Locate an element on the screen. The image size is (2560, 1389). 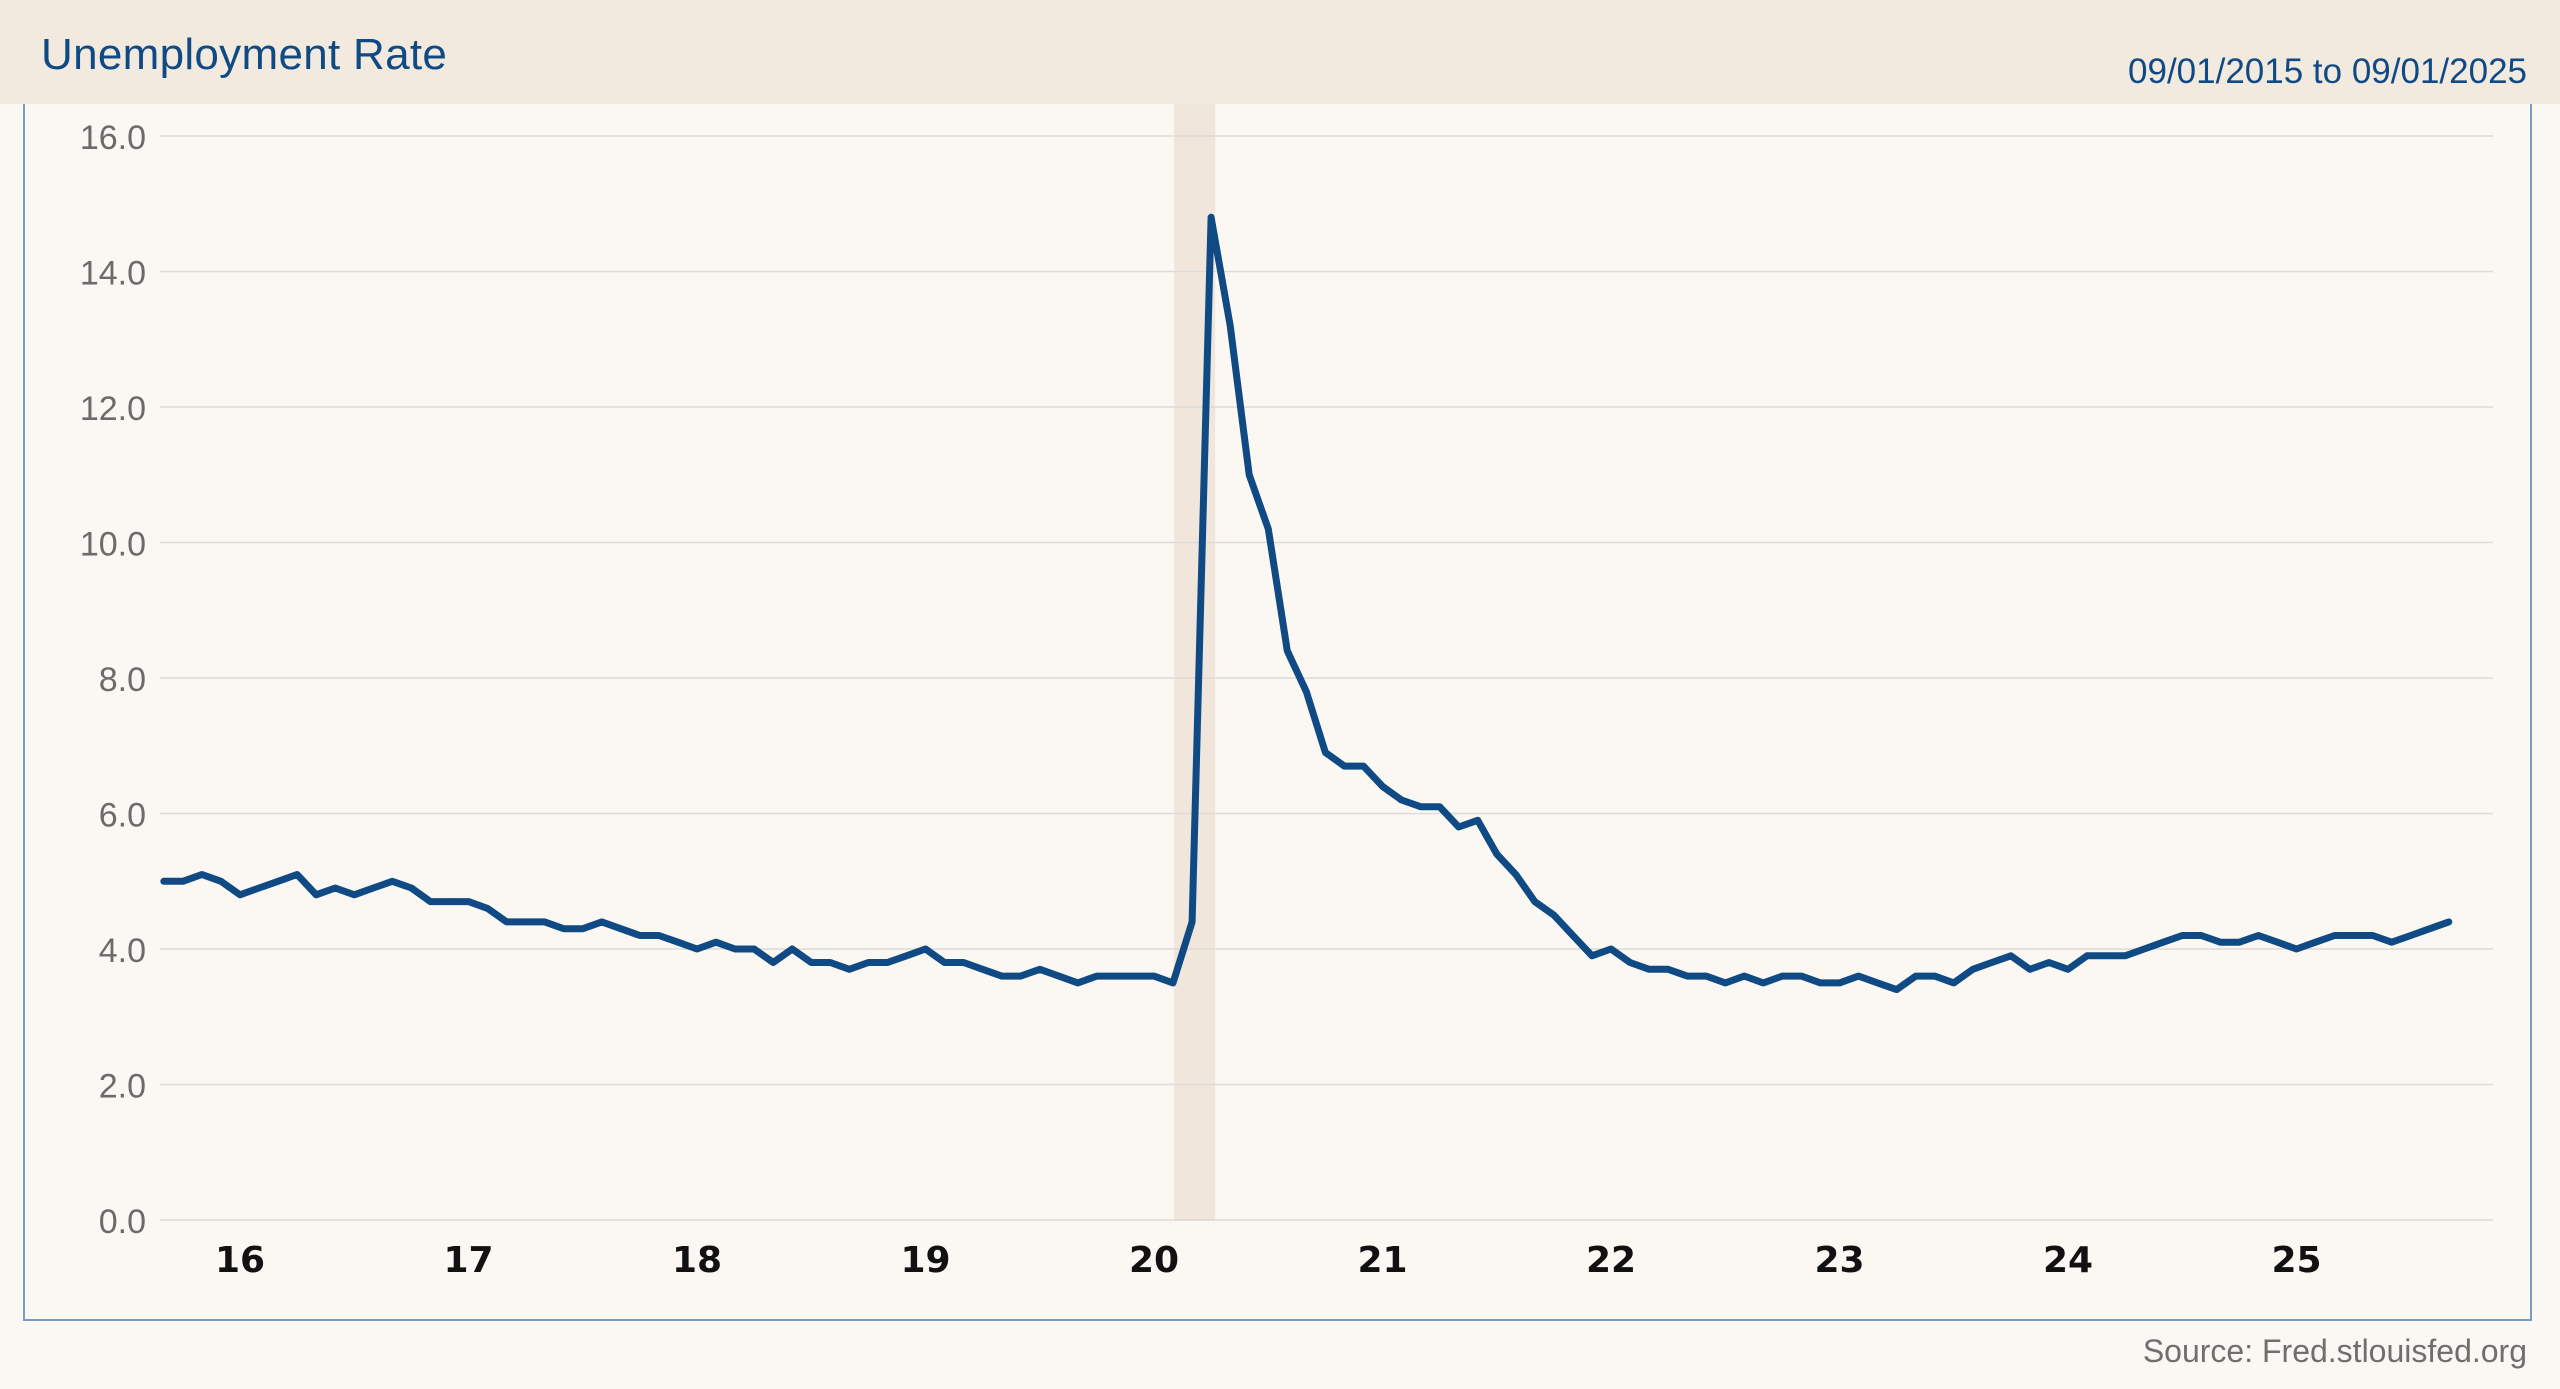
x-tick-label: 17 is located at coordinates (468, 1260).